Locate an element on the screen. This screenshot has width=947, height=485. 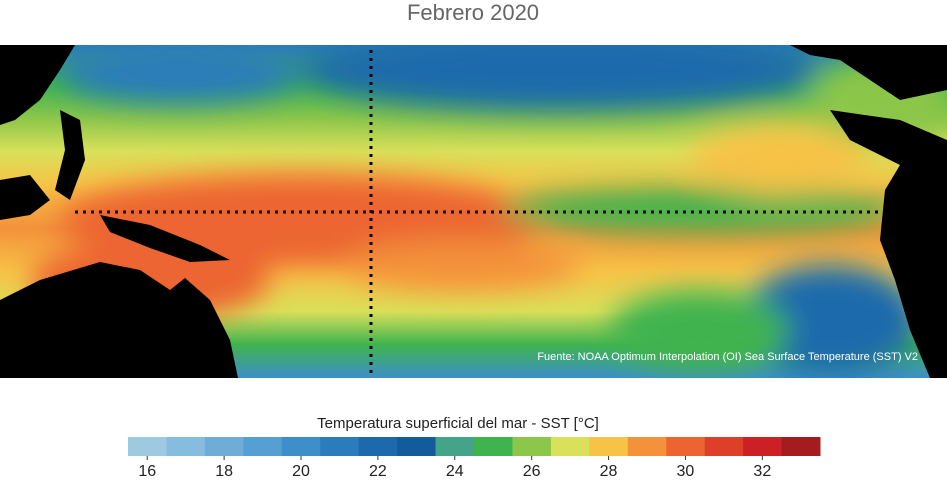
colorbar-tick-label: 16 is located at coordinates (147, 471).